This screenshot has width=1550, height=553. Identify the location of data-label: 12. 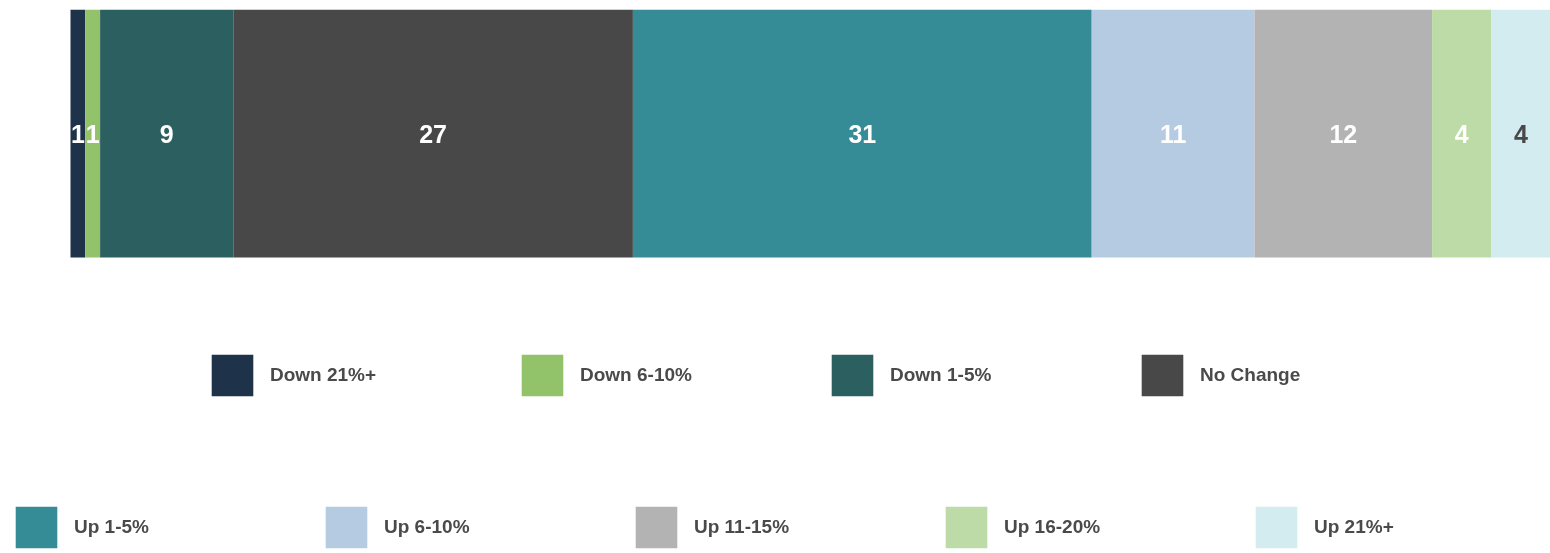
(1343, 133).